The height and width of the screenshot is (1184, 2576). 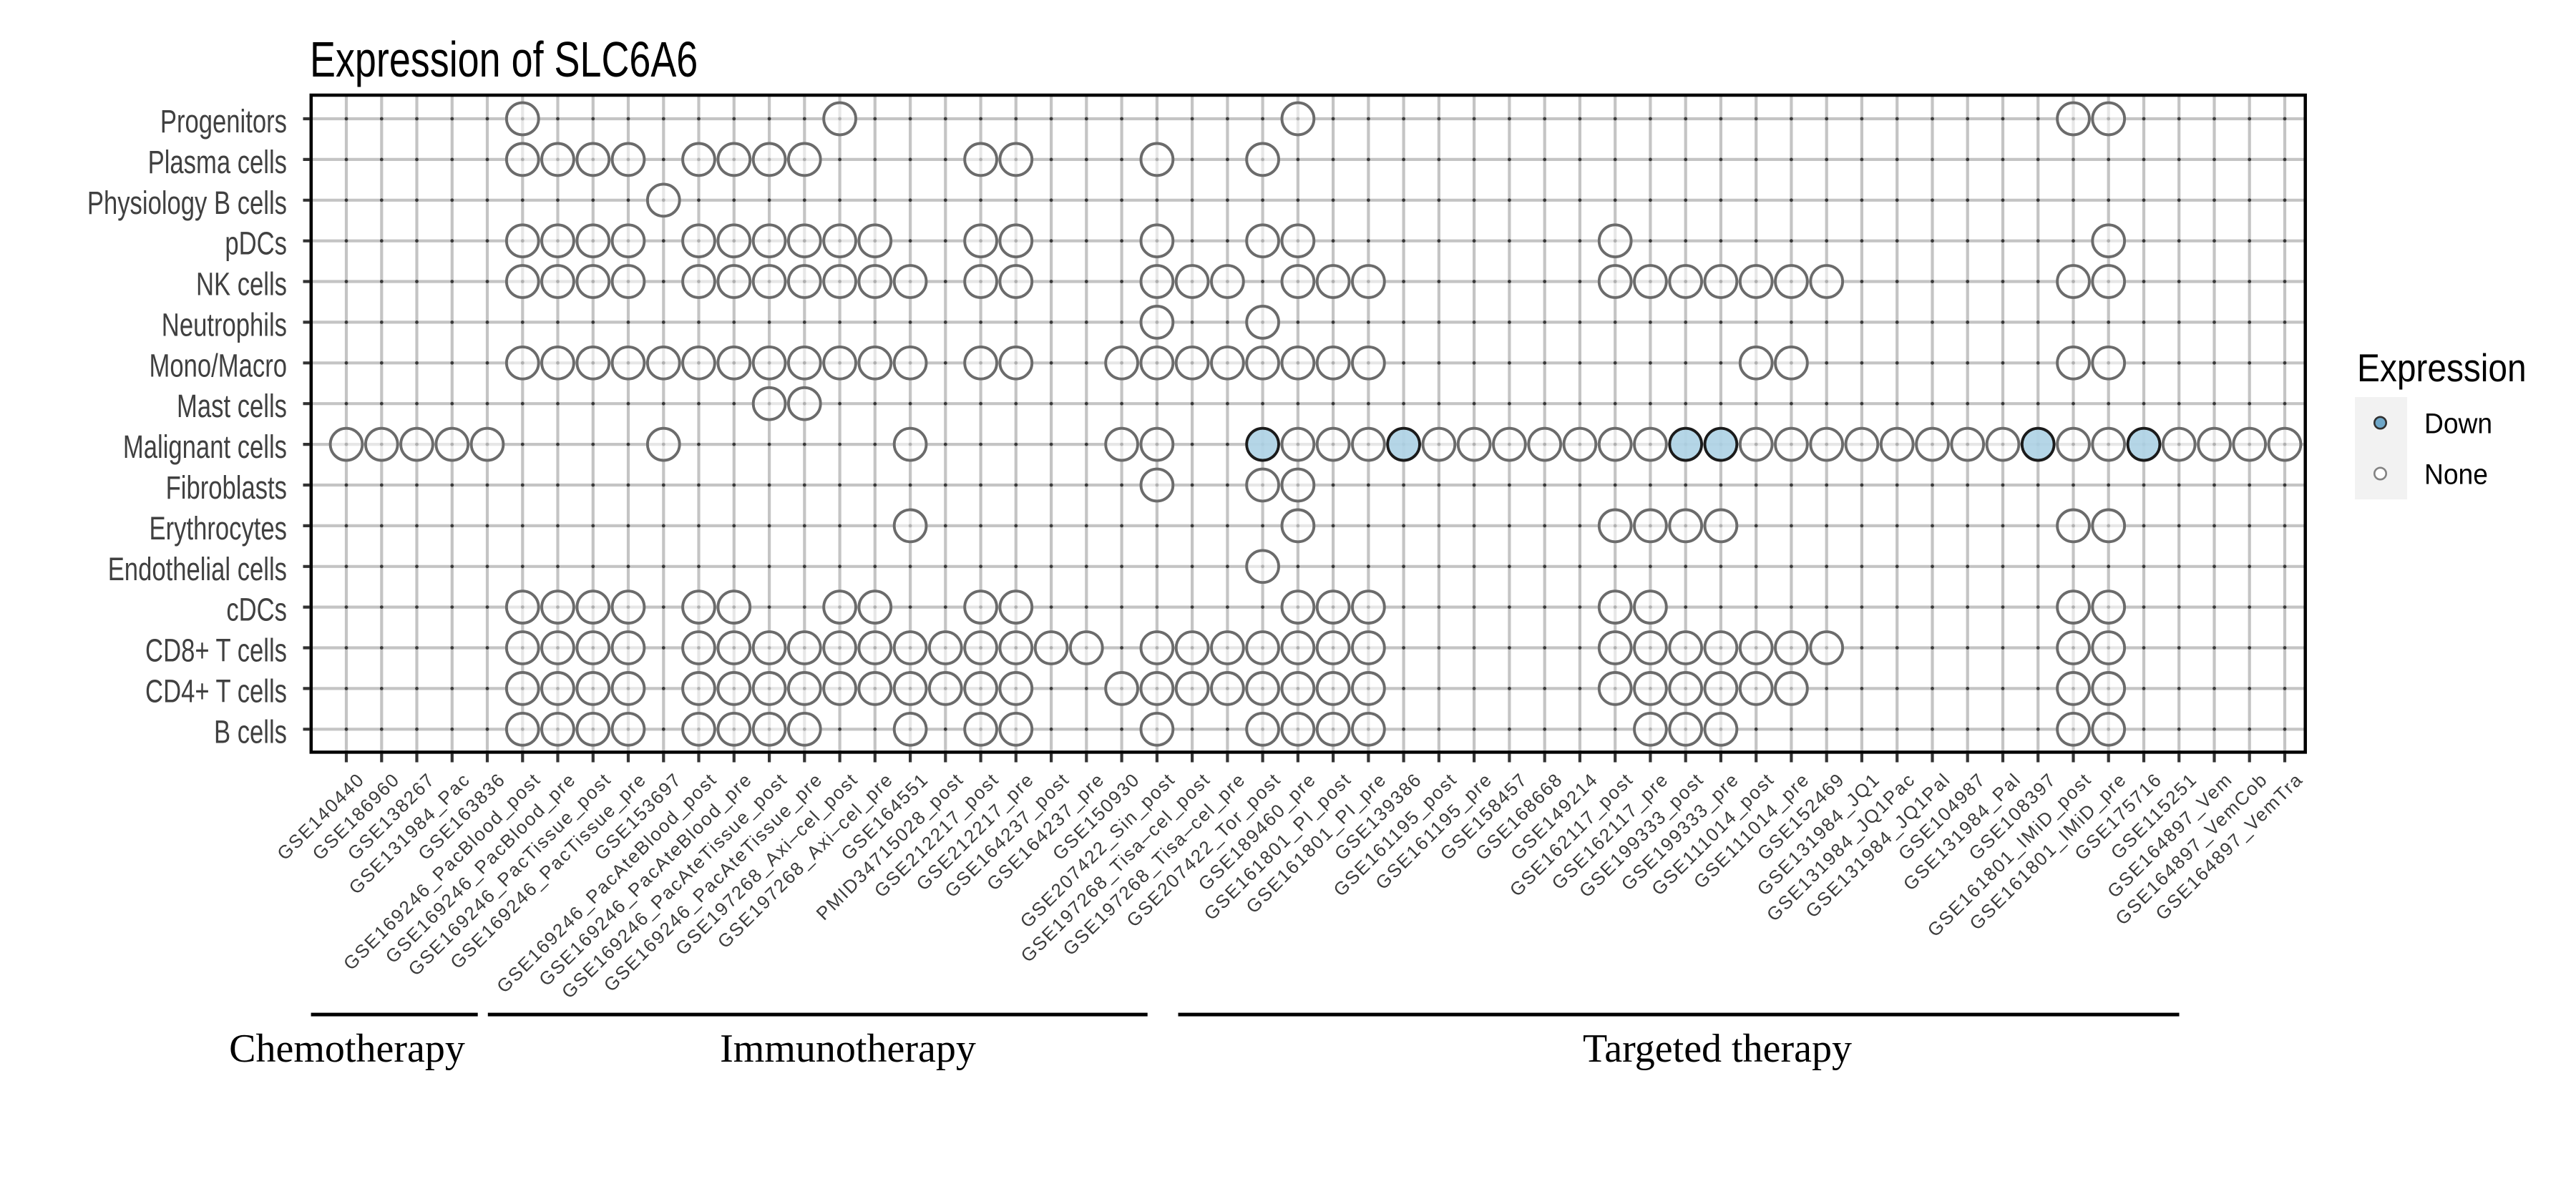 What do you see at coordinates (218, 529) in the screenshot?
I see `svg-text: Erythrocytes` at bounding box center [218, 529].